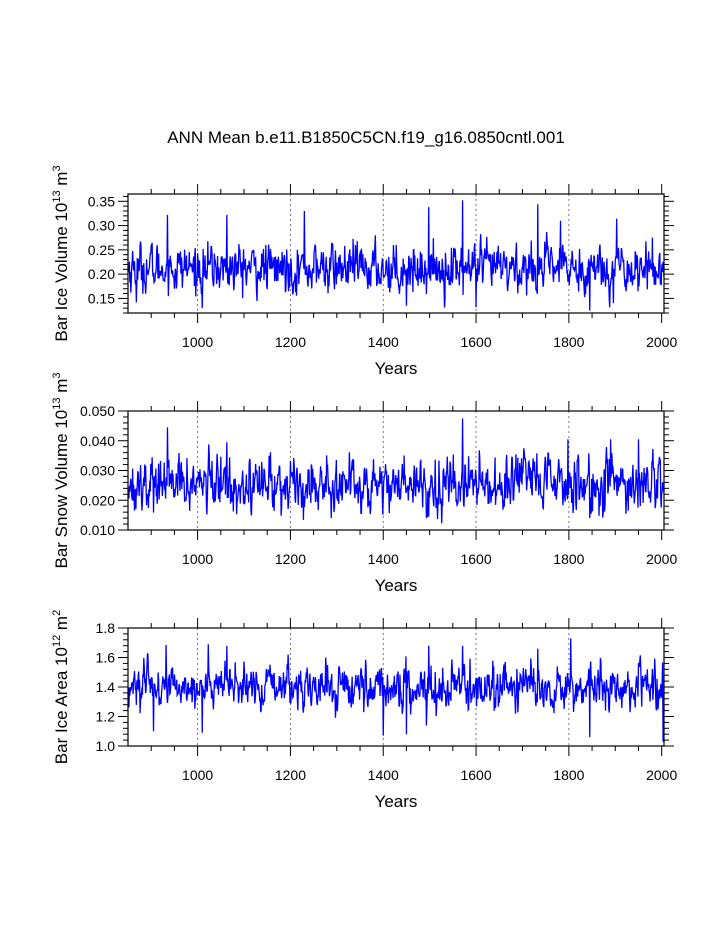  What do you see at coordinates (101, 274) in the screenshot?
I see `y-tick-label: 0.20` at bounding box center [101, 274].